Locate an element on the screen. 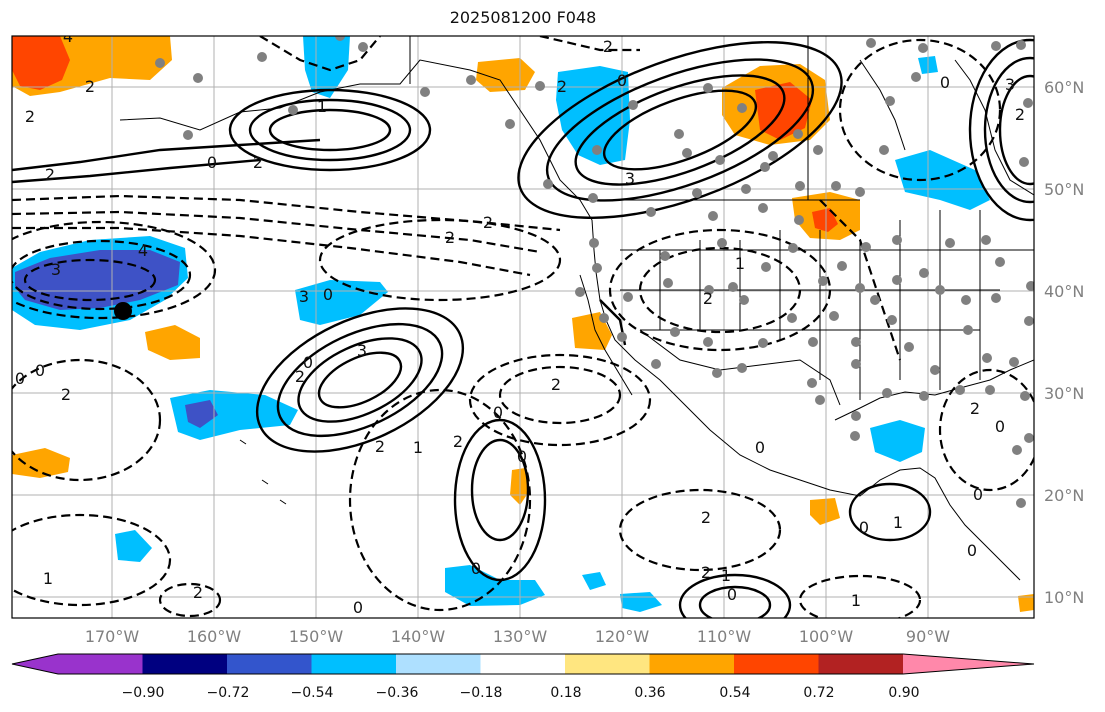 The height and width of the screenshot is (712, 1105). shade-red-alaska is located at coordinates (41, 63).